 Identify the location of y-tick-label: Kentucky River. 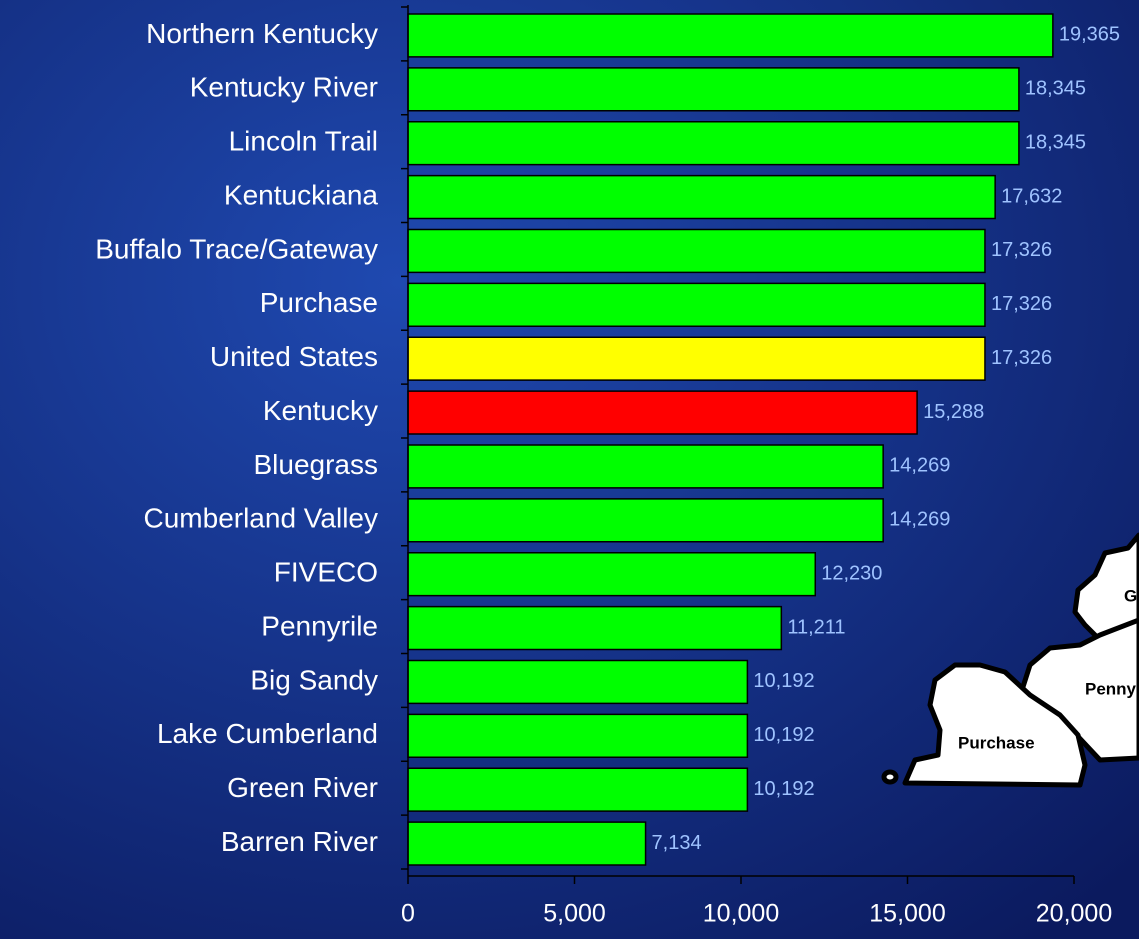
(284, 87).